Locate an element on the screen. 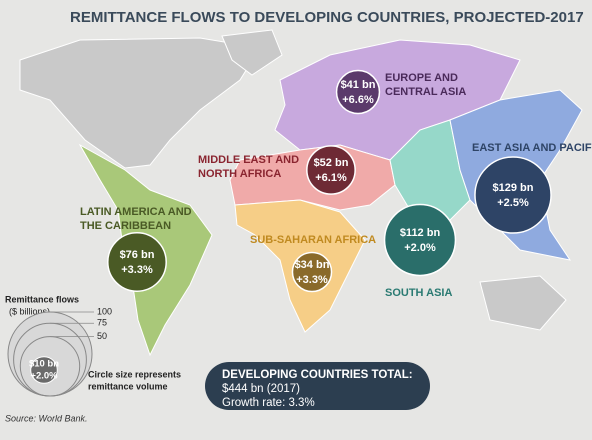  bubble-value: $129 bn is located at coordinates (513, 188).